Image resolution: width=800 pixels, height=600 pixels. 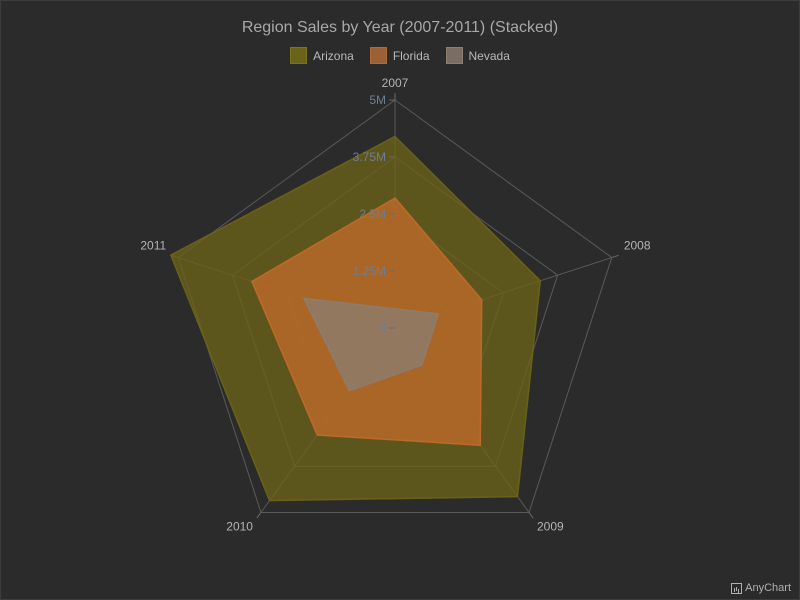 What do you see at coordinates (239, 526) in the screenshot?
I see `category-label-2010: 2010` at bounding box center [239, 526].